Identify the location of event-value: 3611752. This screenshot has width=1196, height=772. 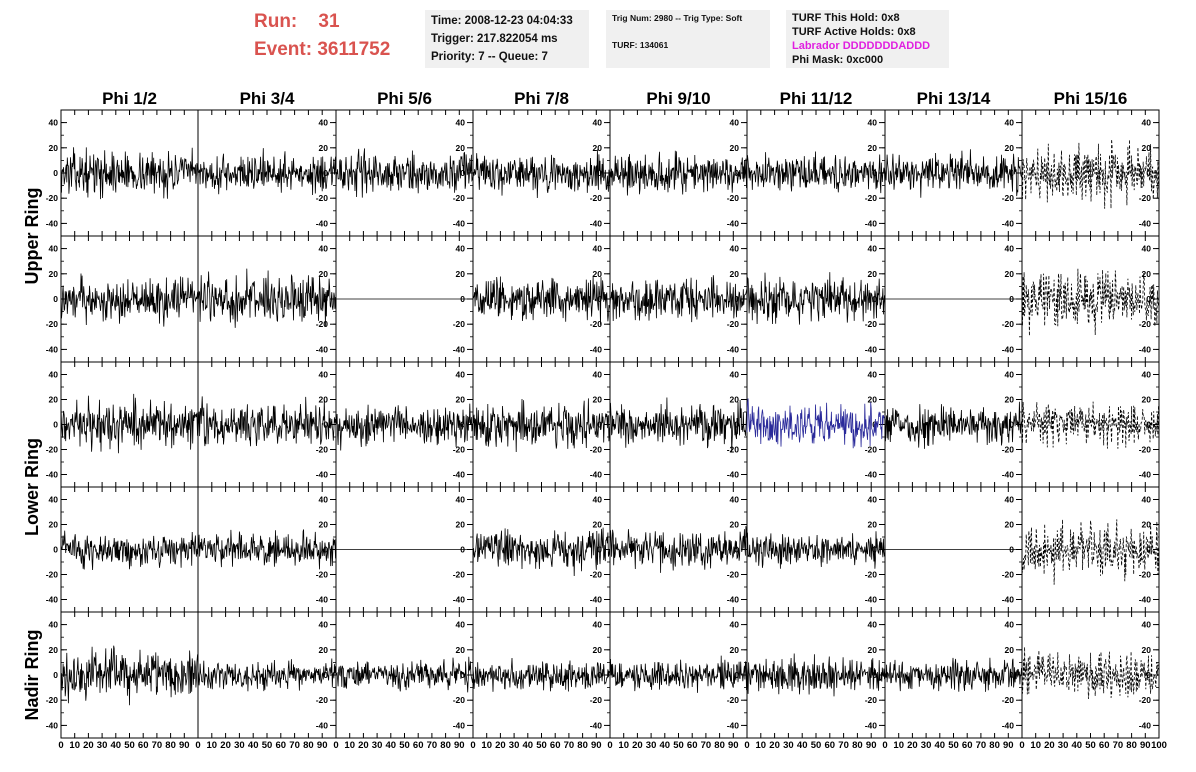
(354, 49).